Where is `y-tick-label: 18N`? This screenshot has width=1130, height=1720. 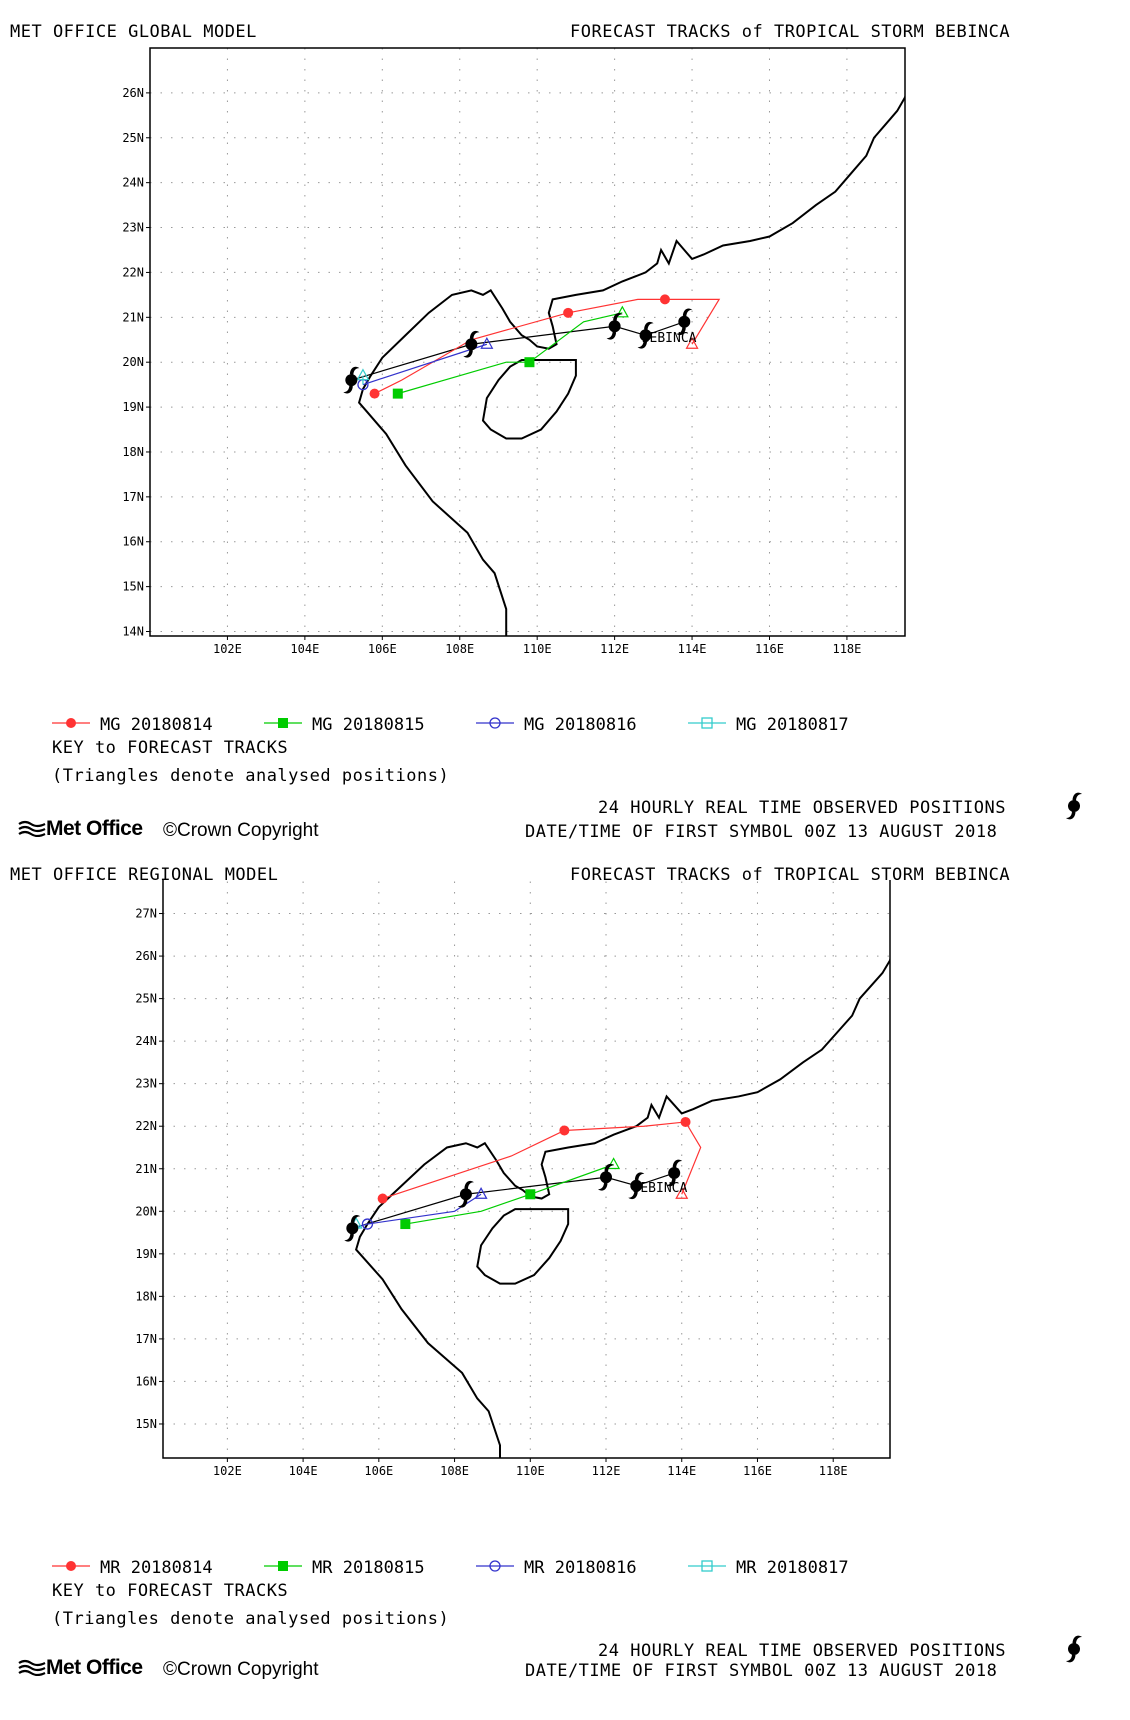
y-tick-label: 18N is located at coordinates (133, 452).